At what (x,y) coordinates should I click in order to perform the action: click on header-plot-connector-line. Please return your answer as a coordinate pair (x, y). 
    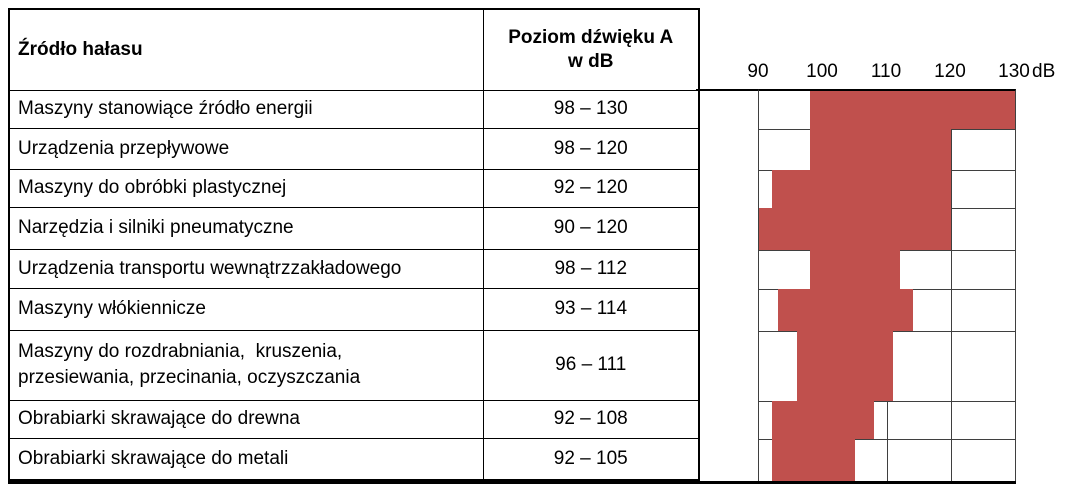
    Looking at the image, I should click on (727, 90).